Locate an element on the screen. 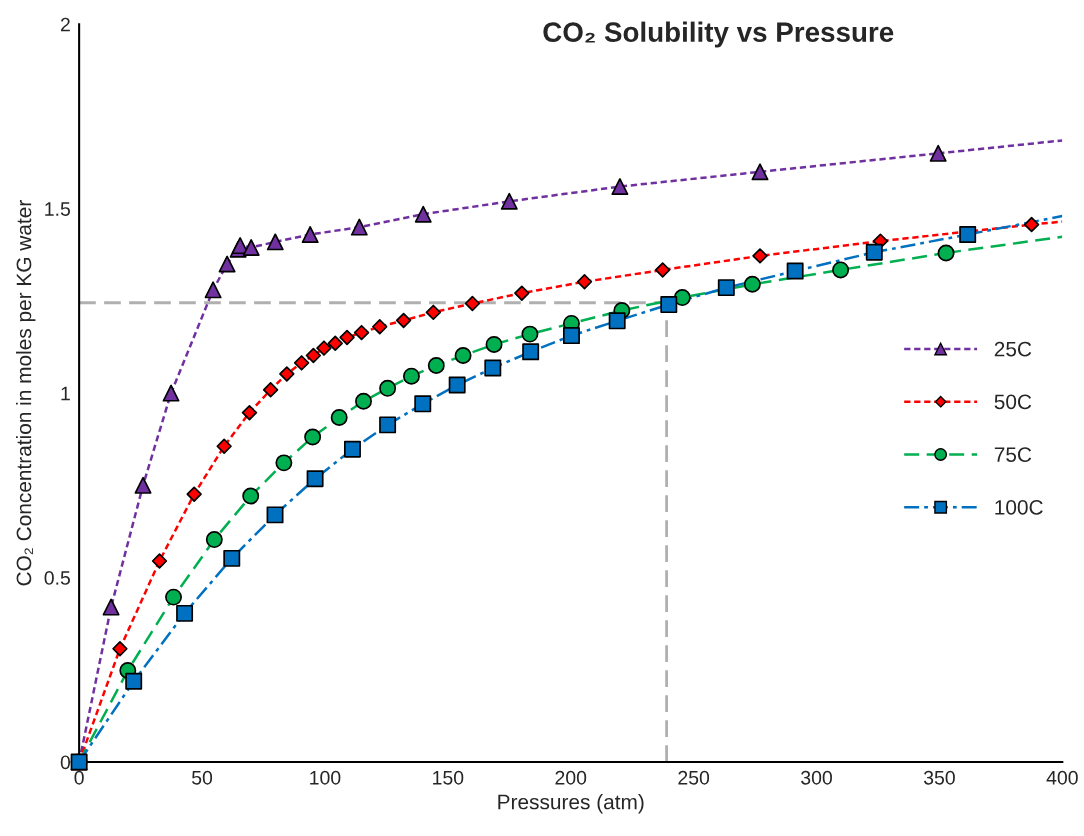 This screenshot has width=1084, height=836. x-tick-label: 250 is located at coordinates (694, 777).